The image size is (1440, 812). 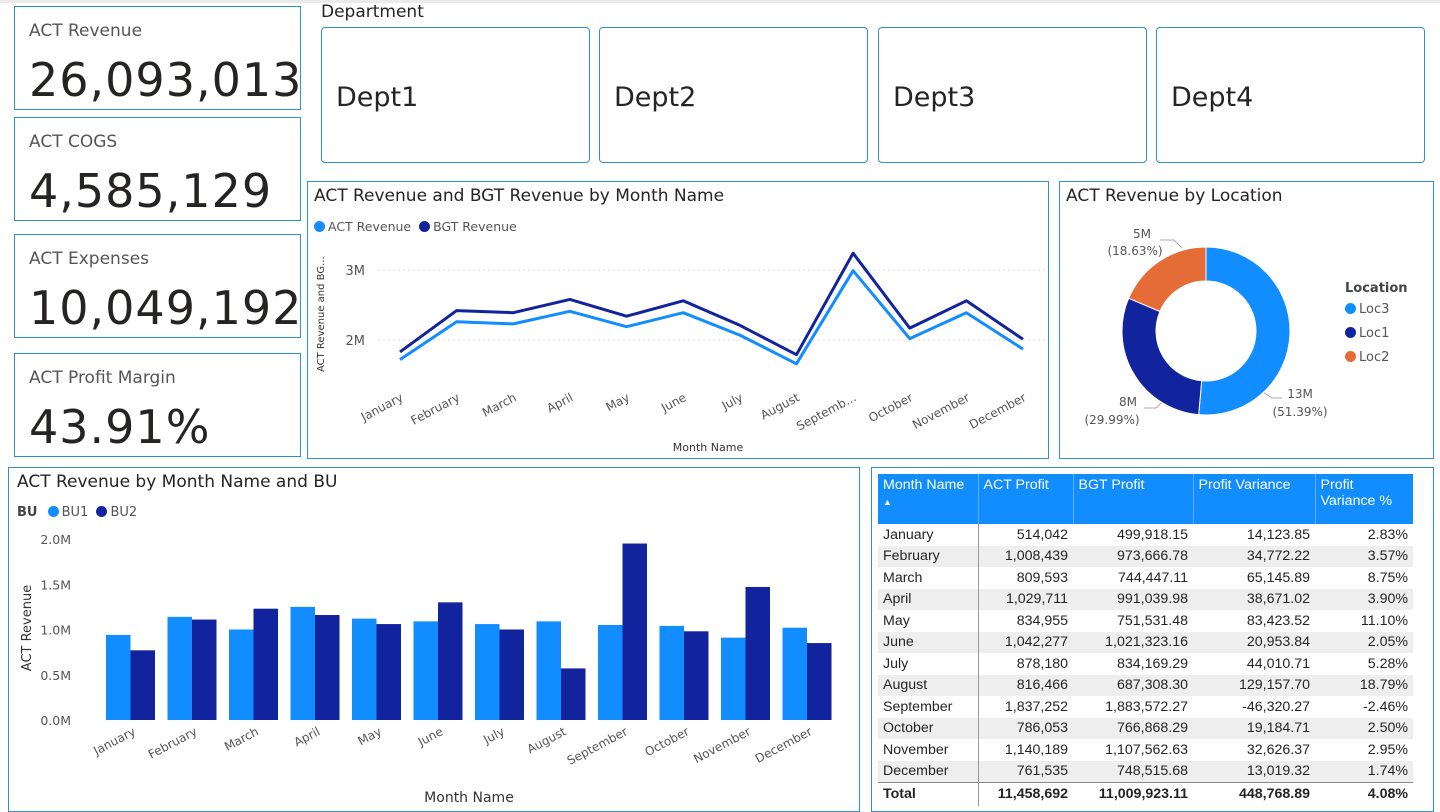 I want to click on kpi-value: 26,093,013, so click(x=166, y=80).